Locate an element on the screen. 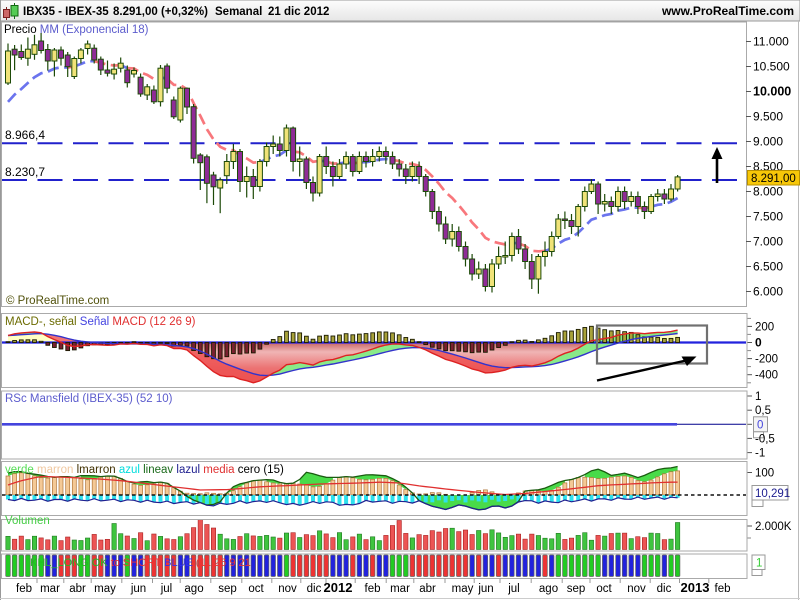 This screenshot has width=800, height=600. svg-text: 200 is located at coordinates (764, 327).